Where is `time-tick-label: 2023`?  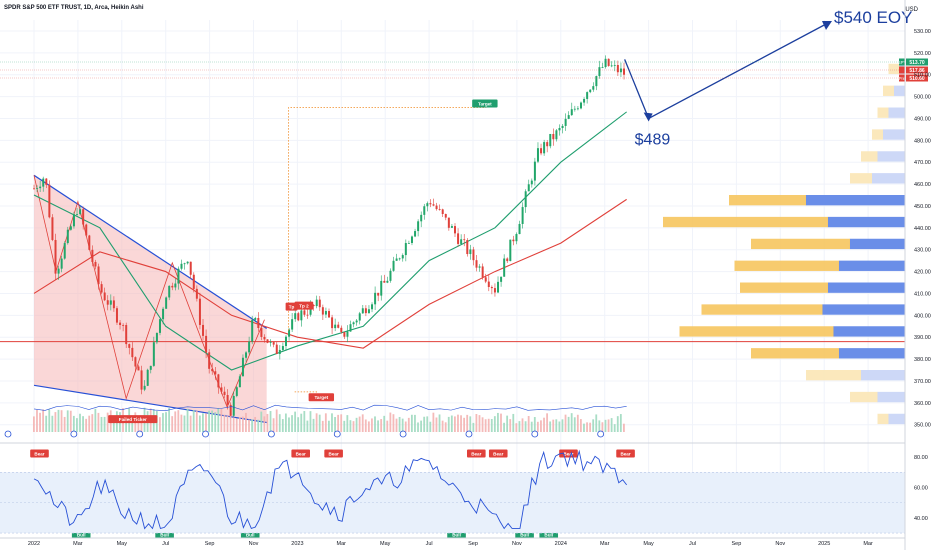
time-tick-label: 2023 is located at coordinates (297, 544).